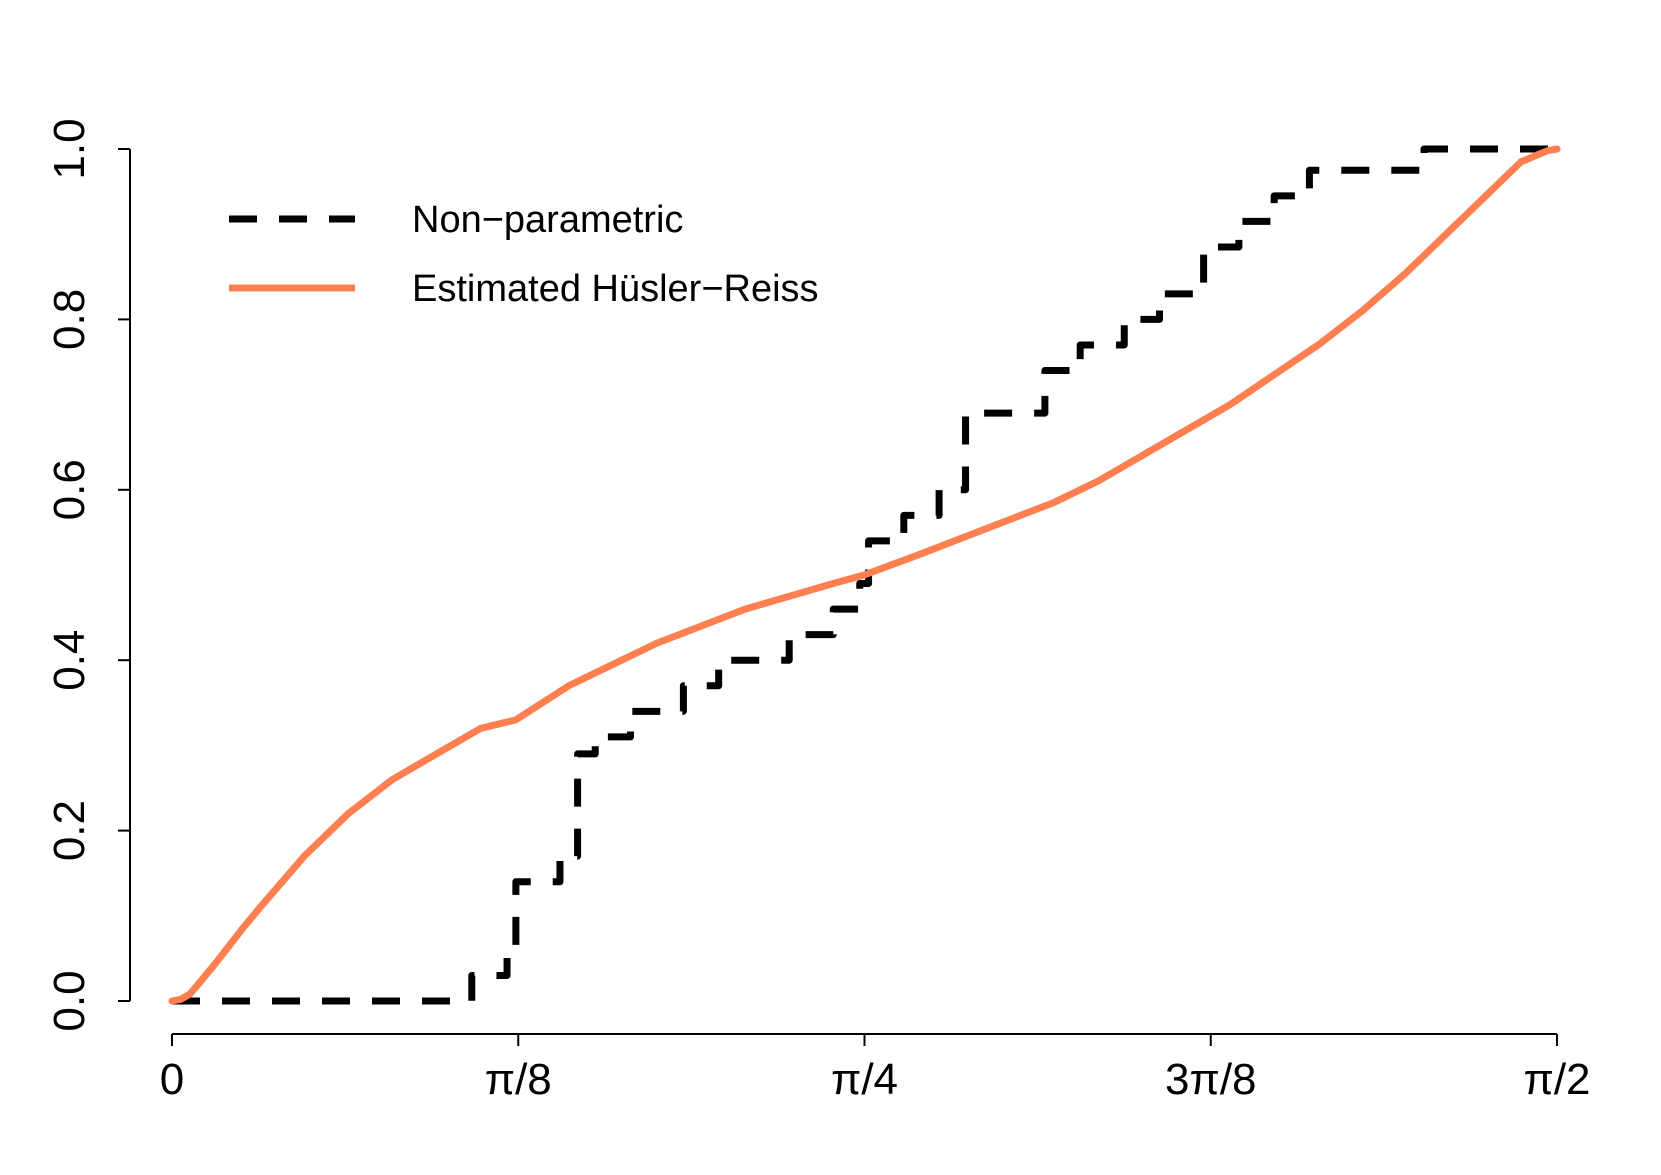 Image resolution: width=1661 pixels, height=1175 pixels. I want to click on legend-label: Estimated Hüsler−Reiss, so click(615, 289).